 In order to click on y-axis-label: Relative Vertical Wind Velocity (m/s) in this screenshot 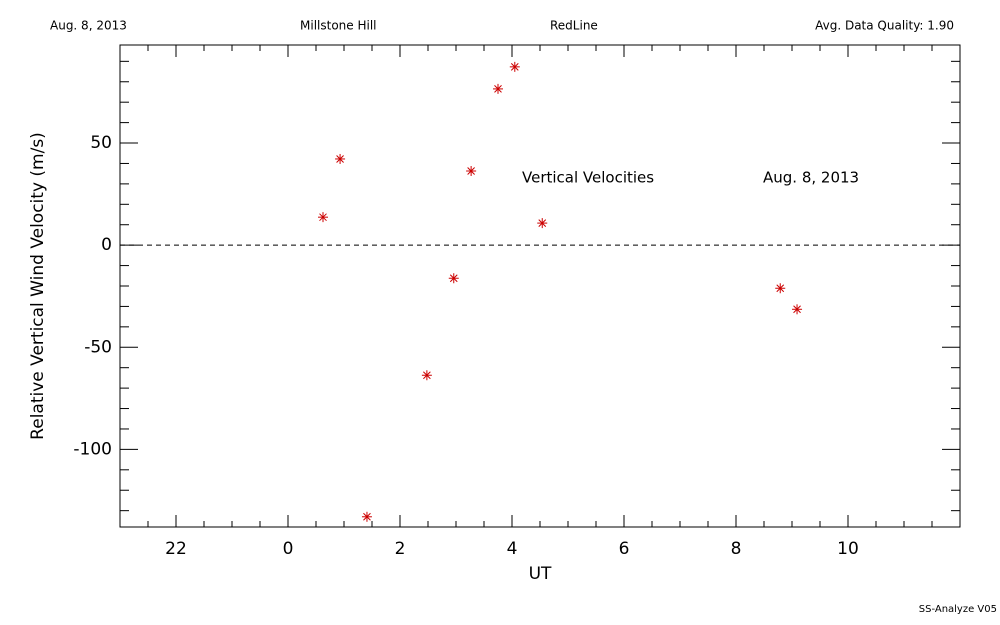, I will do `click(38, 286)`.